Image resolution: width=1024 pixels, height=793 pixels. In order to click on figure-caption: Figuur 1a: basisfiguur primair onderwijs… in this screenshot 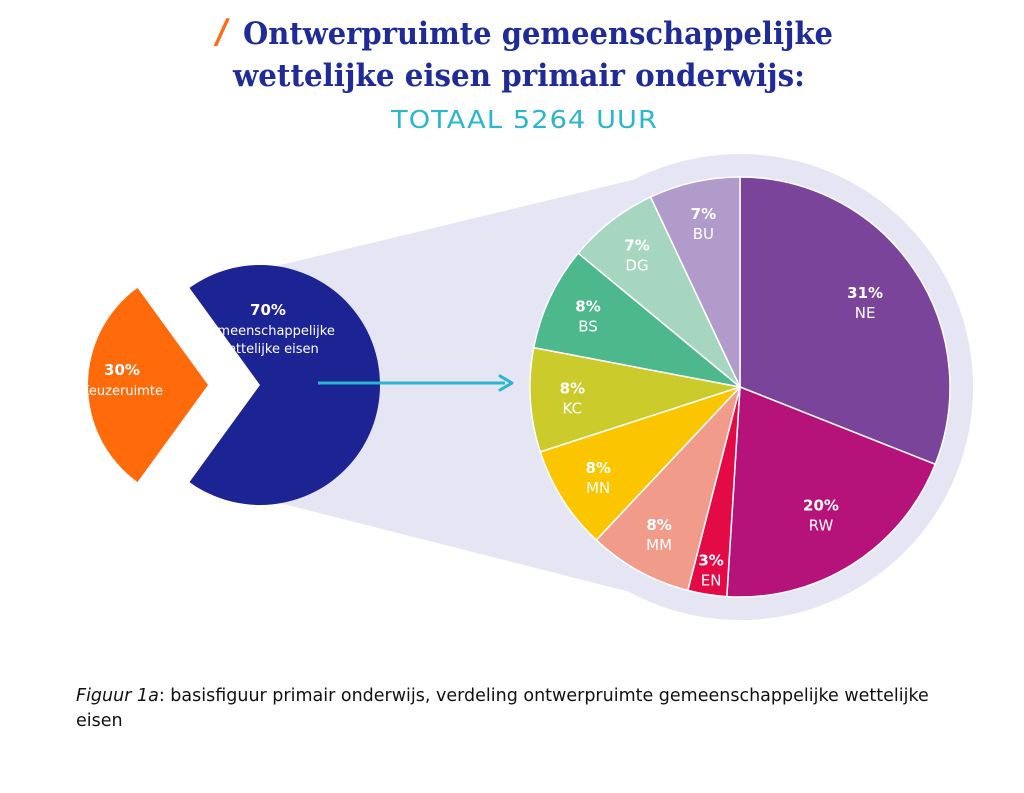, I will do `click(526, 709)`.